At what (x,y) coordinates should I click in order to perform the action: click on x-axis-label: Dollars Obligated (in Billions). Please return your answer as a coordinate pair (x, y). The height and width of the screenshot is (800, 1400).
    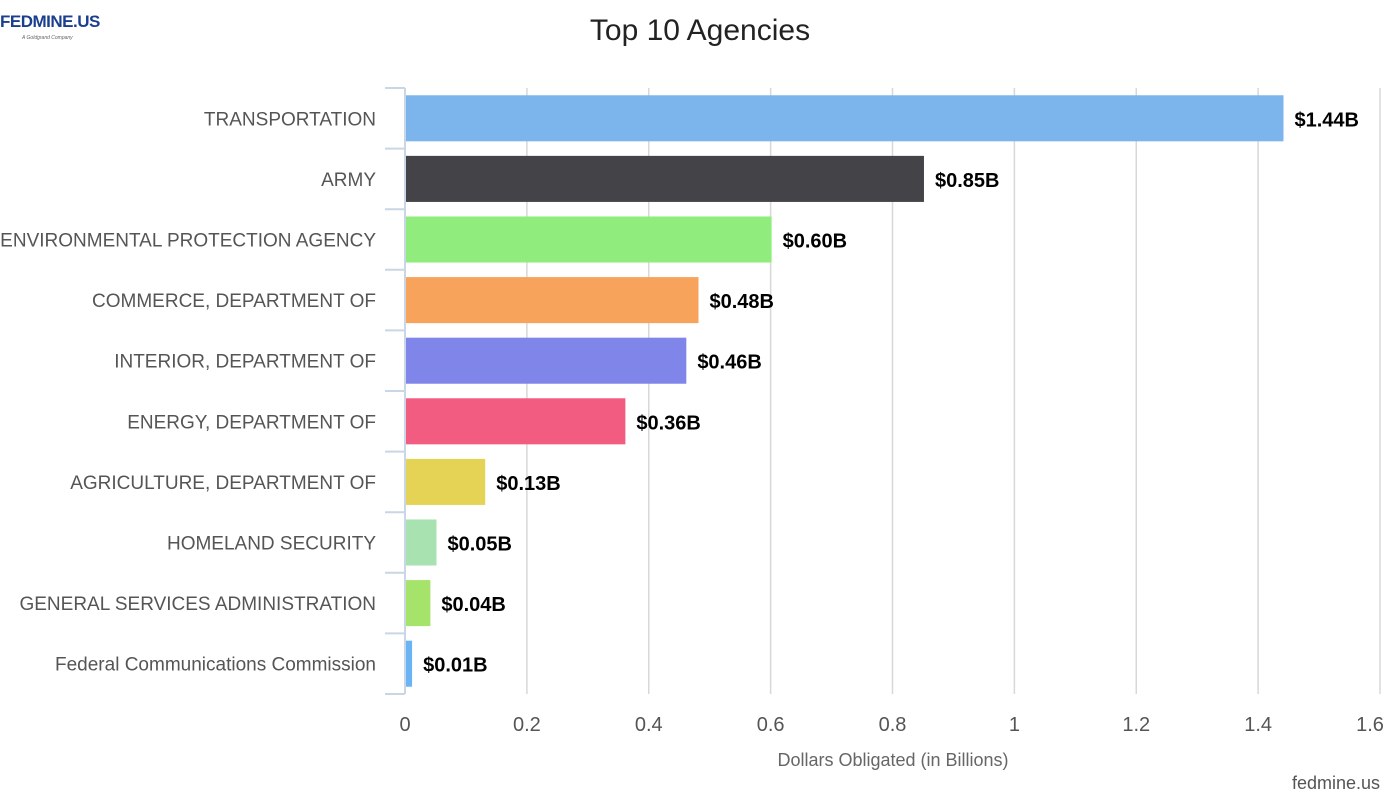
    Looking at the image, I should click on (892, 760).